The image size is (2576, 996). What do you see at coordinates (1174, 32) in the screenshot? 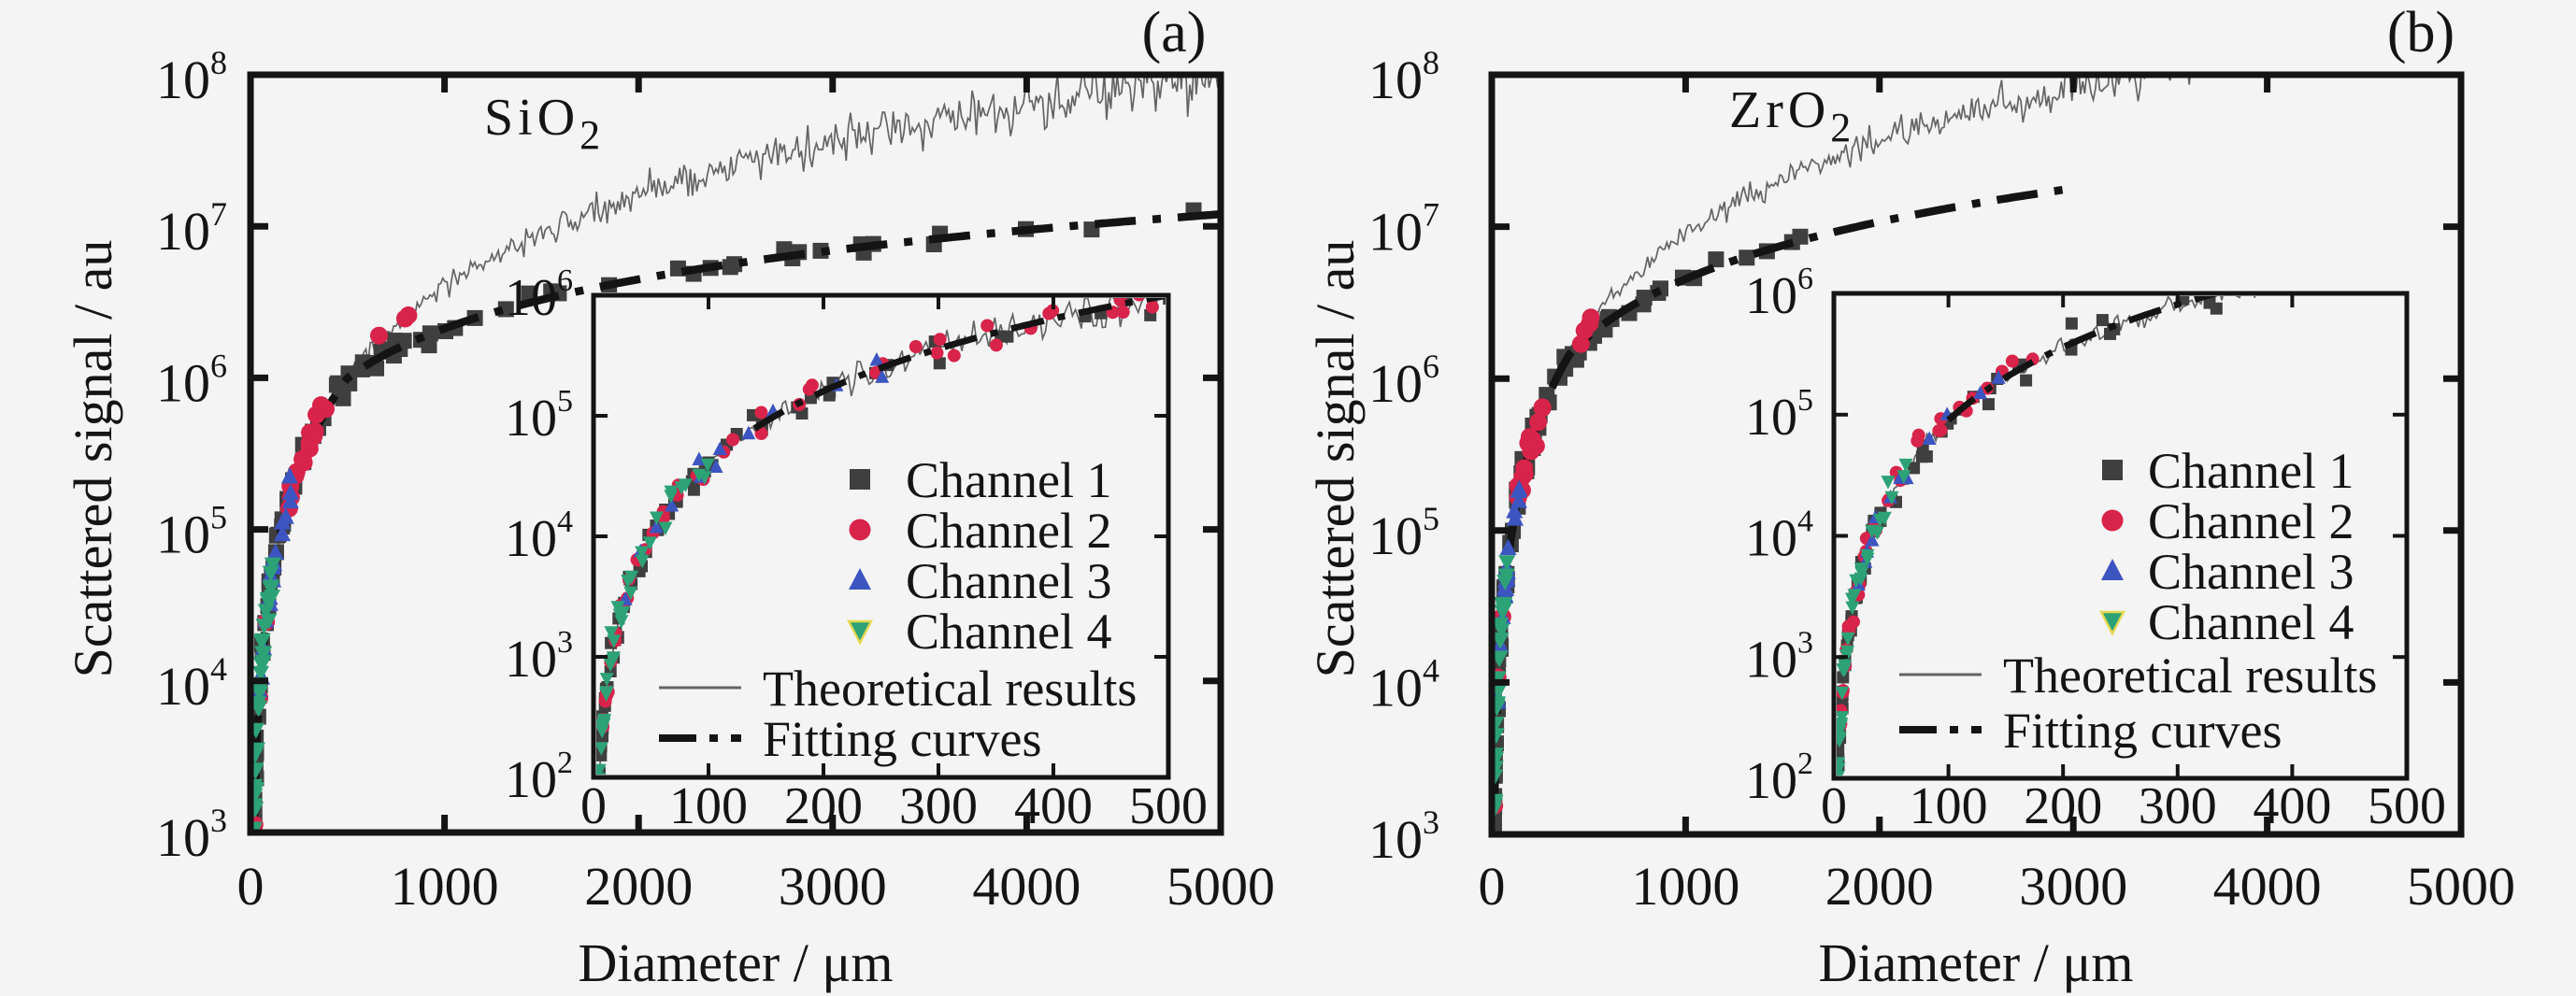
I see `svg-text: (a)` at bounding box center [1174, 32].